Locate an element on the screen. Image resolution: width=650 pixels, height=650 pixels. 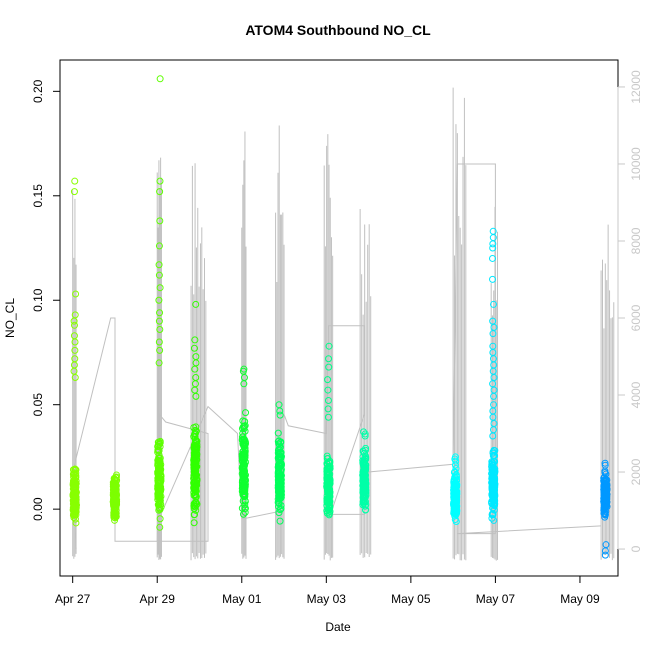
x-tick-label: Apr 27 is located at coordinates (73, 599).